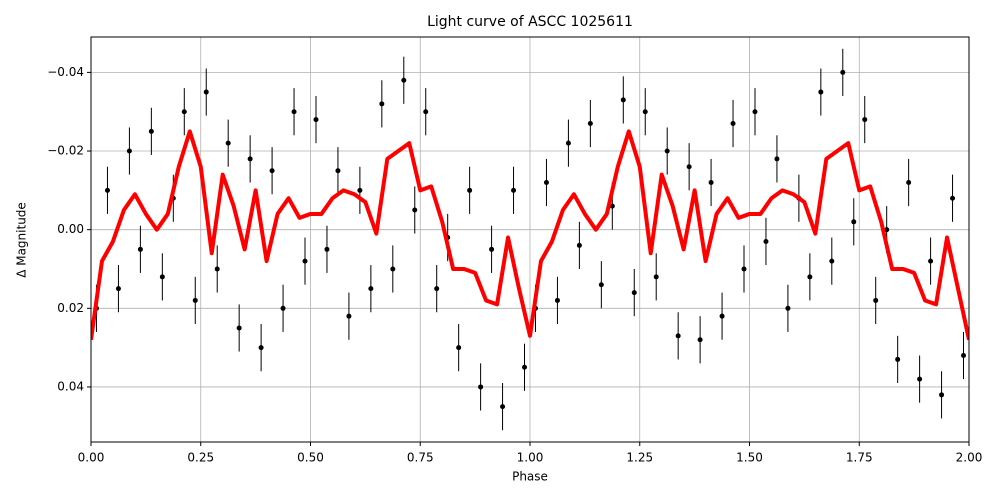 The image size is (1000, 500). Describe the element at coordinates (22, 240) in the screenshot. I see `y-axis-label: Δ Magnitude` at that location.